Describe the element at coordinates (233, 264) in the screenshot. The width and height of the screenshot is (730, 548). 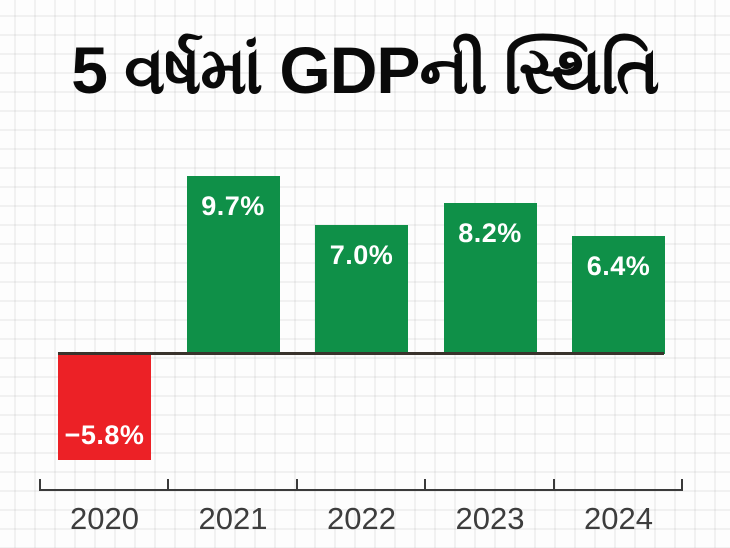
I see `bar-2021: 9.7%` at that location.